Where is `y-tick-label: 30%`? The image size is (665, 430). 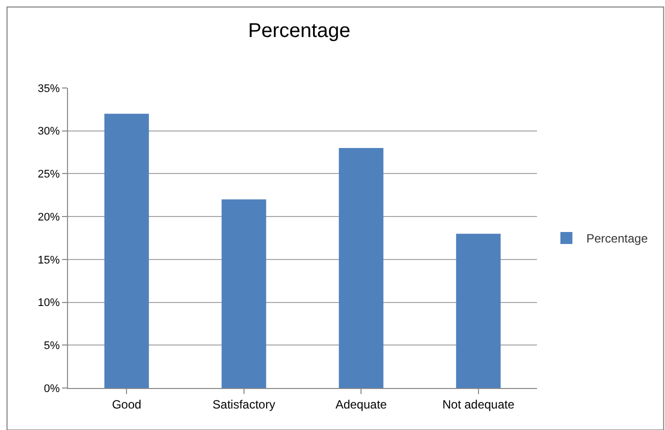
y-tick-label: 30% is located at coordinates (49, 132).